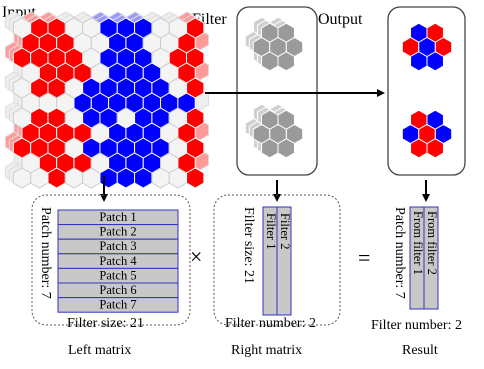 Image resolution: width=484 pixels, height=369 pixels. What do you see at coordinates (117, 217) in the screenshot?
I see `left-matrix-row-label: Patch 1` at bounding box center [117, 217].